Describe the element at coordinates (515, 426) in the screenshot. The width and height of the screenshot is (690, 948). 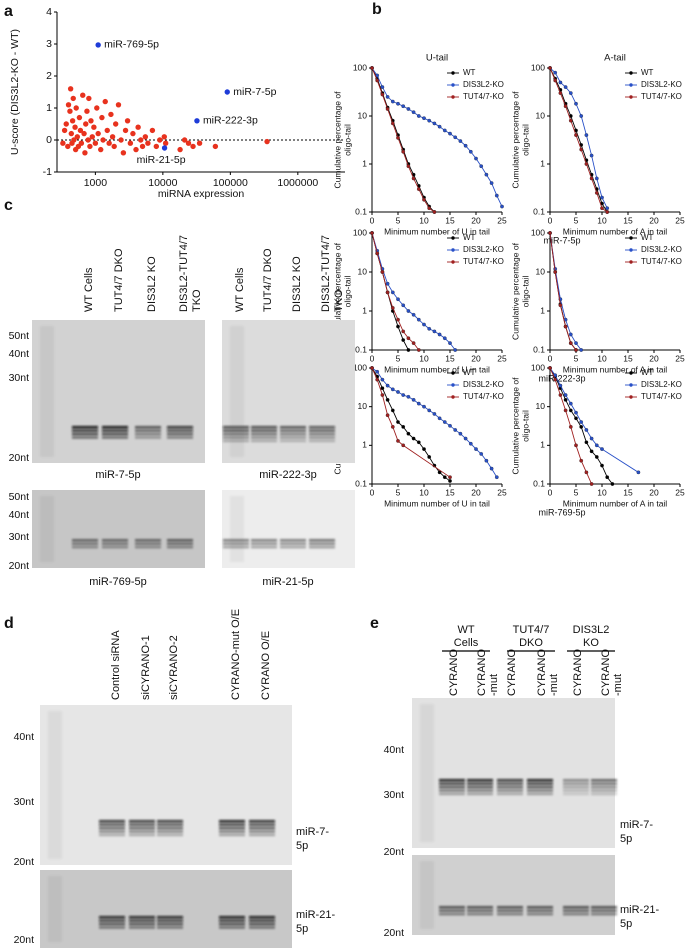
I see `y-axis-label: Cumulative percentage of` at that location.